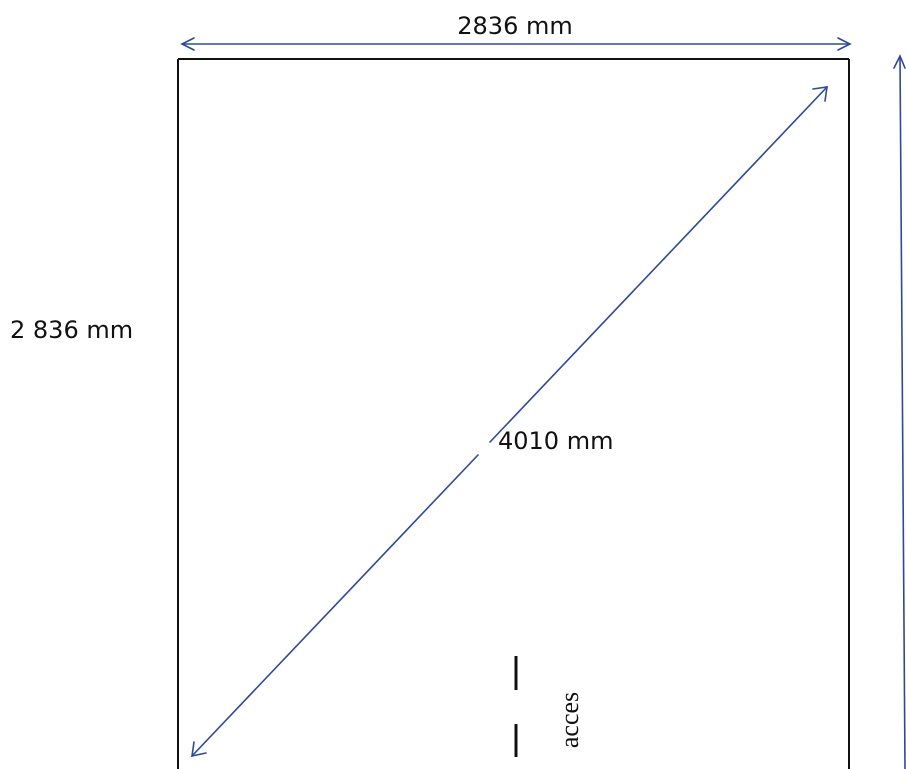  Describe the element at coordinates (199, 749) in the screenshot. I see `arrowhead-lower-left-icon` at that location.